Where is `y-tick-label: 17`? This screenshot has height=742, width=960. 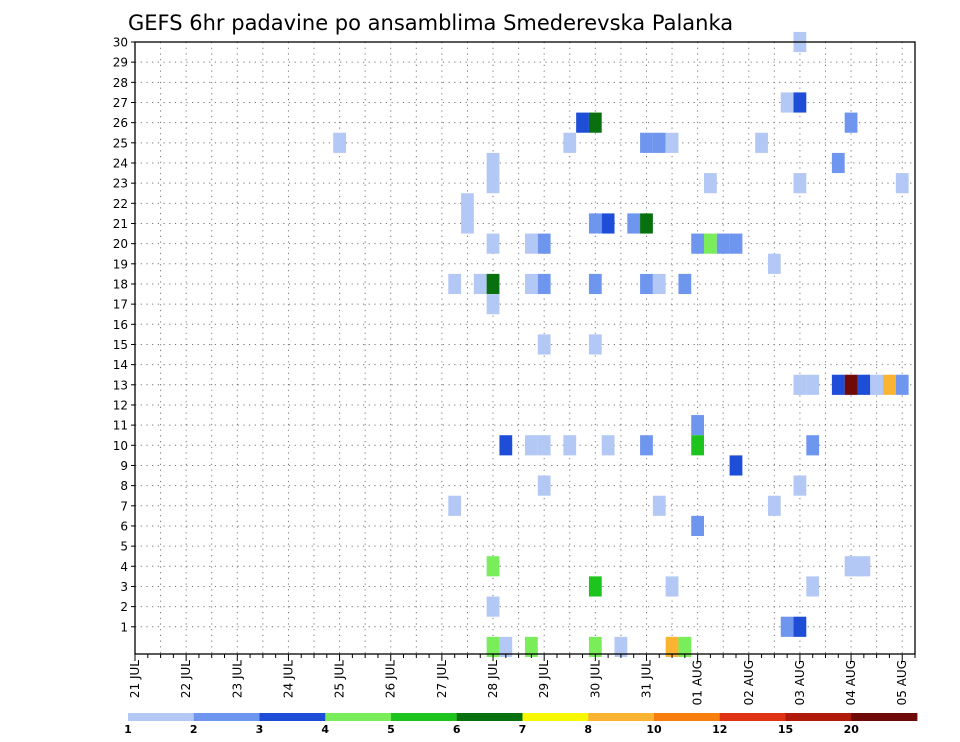 y-tick-label: 17 is located at coordinates (120, 305).